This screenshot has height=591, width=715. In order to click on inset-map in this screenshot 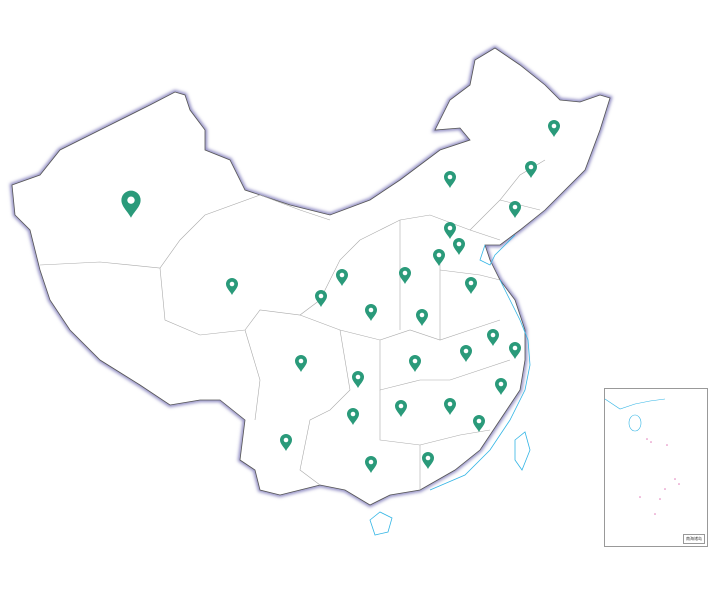, I will do `click(642, 456)`.